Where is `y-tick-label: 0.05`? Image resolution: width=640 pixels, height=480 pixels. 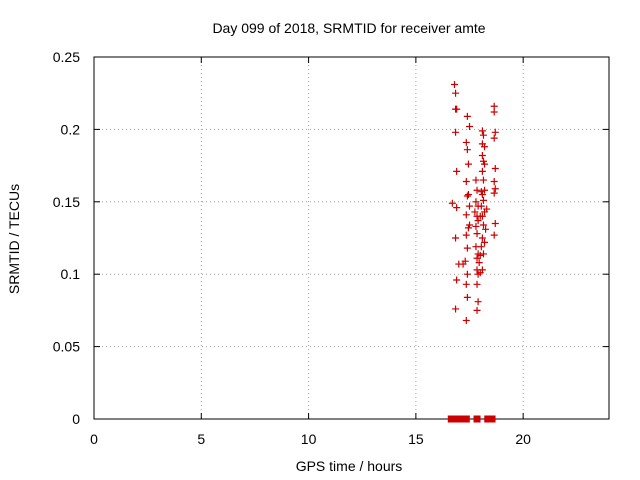
y-tick-label: 0.05 is located at coordinates (66, 347).